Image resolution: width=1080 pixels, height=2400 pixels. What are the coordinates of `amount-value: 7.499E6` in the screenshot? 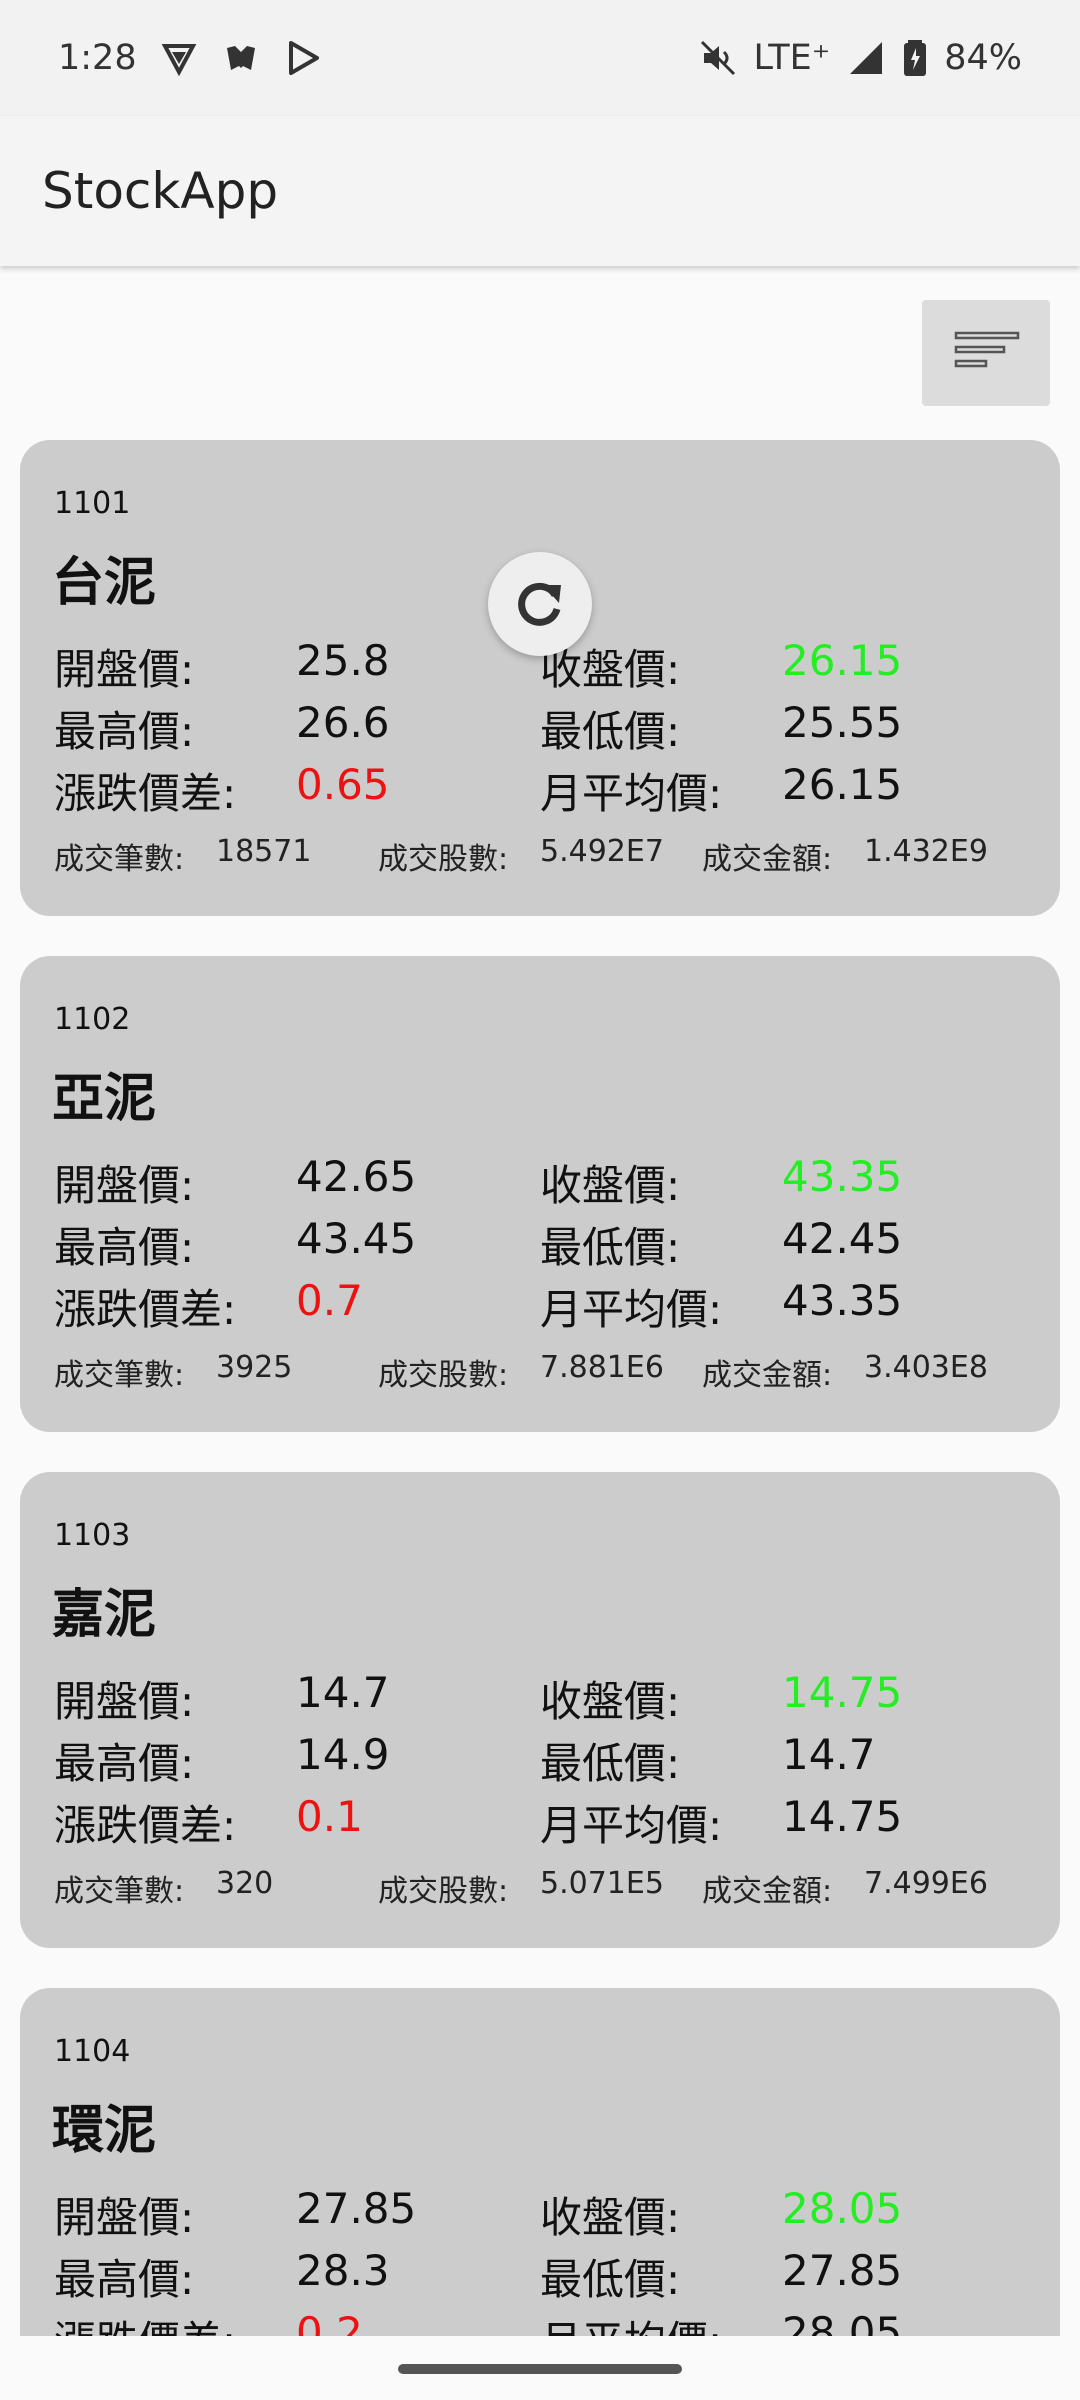 It's located at (926, 1883).